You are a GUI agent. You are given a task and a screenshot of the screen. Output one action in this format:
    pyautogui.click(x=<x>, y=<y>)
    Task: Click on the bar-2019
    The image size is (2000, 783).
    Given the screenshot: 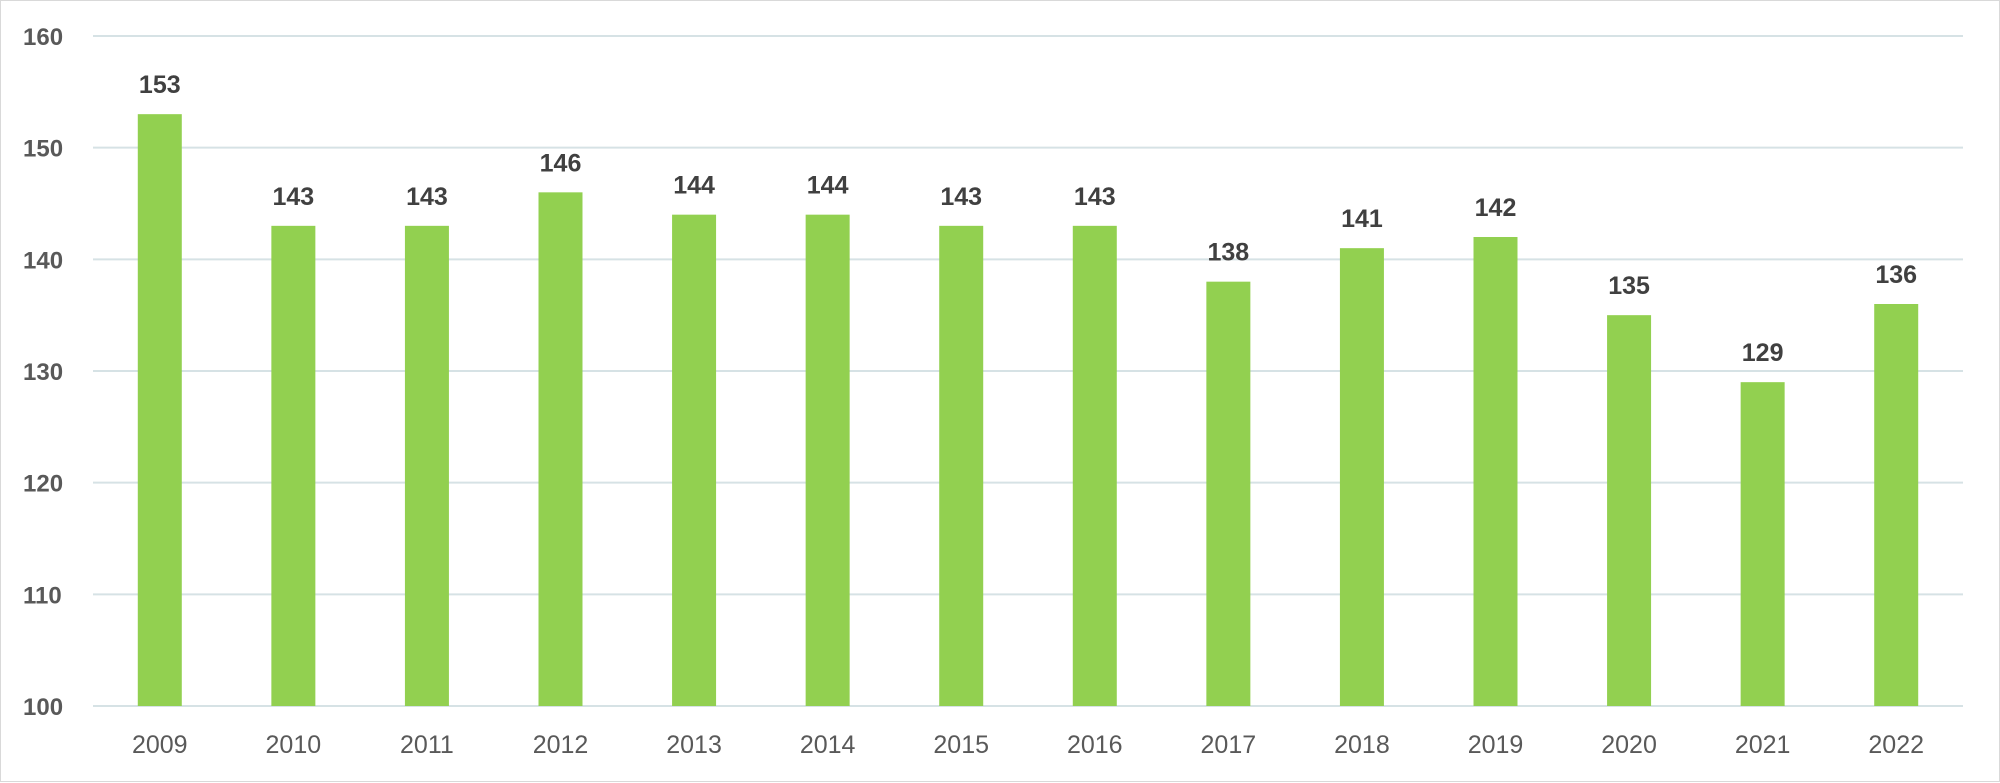 What is the action you would take?
    pyautogui.click(x=1495, y=471)
    